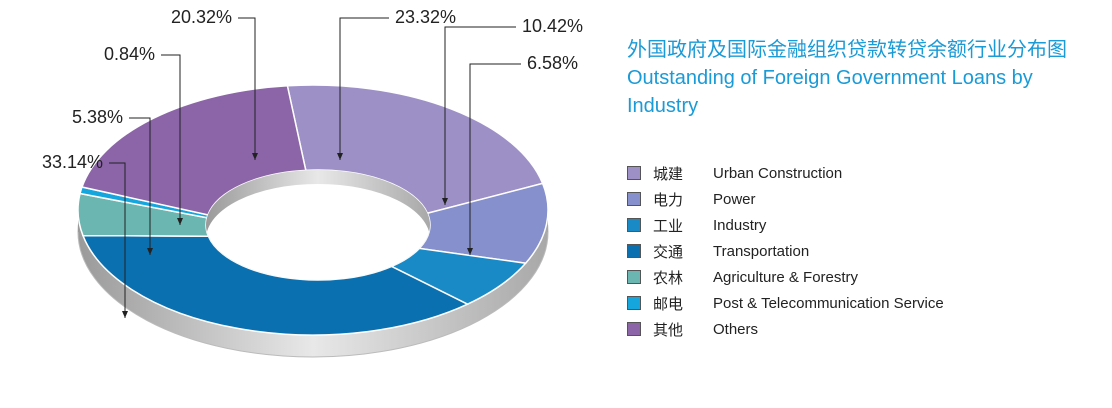 The image size is (1112, 408). Describe the element at coordinates (778, 173) in the screenshot. I see `legend-label: Urban Construction` at that location.